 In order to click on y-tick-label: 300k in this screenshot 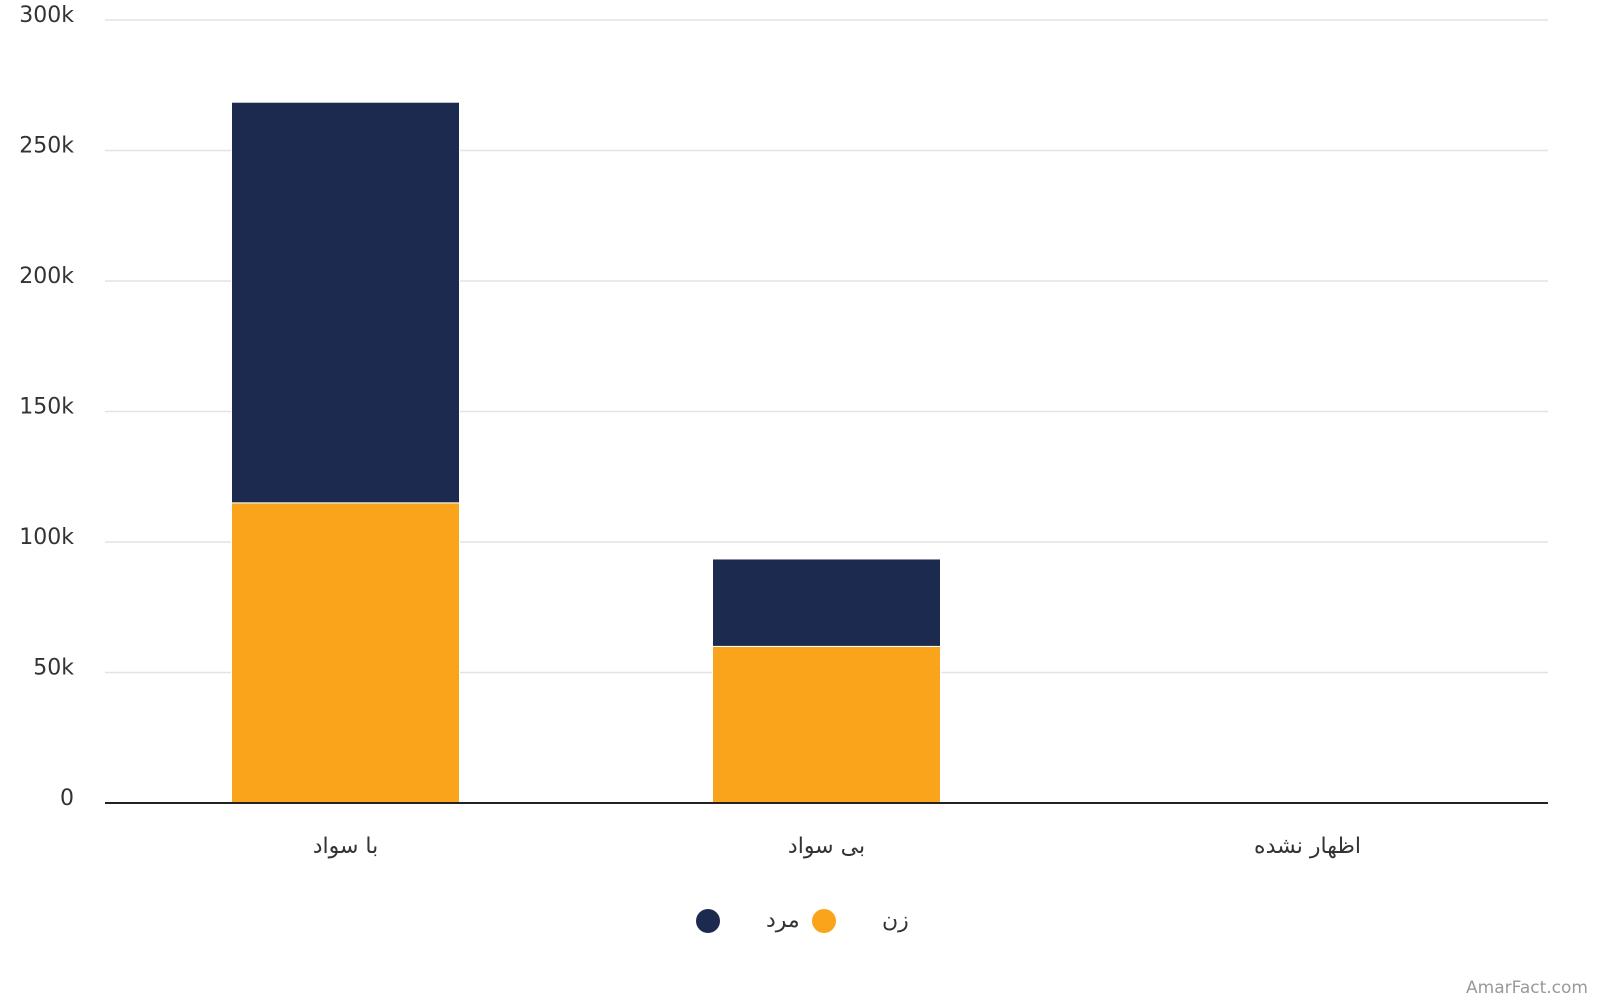, I will do `click(46, 15)`.